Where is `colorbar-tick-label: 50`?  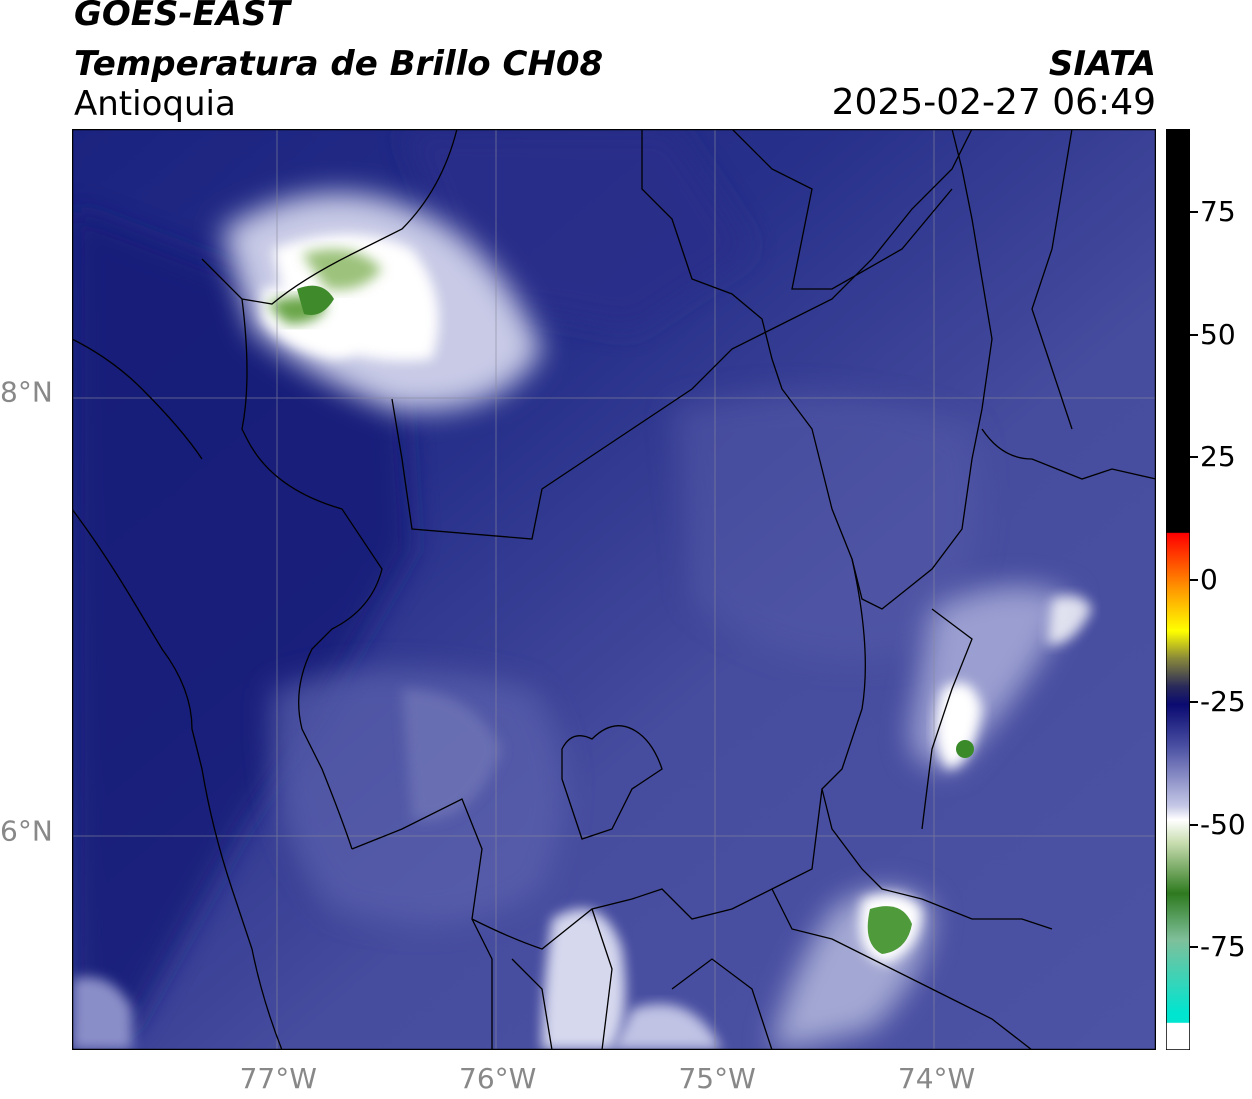 colorbar-tick-label: 50 is located at coordinates (1218, 334).